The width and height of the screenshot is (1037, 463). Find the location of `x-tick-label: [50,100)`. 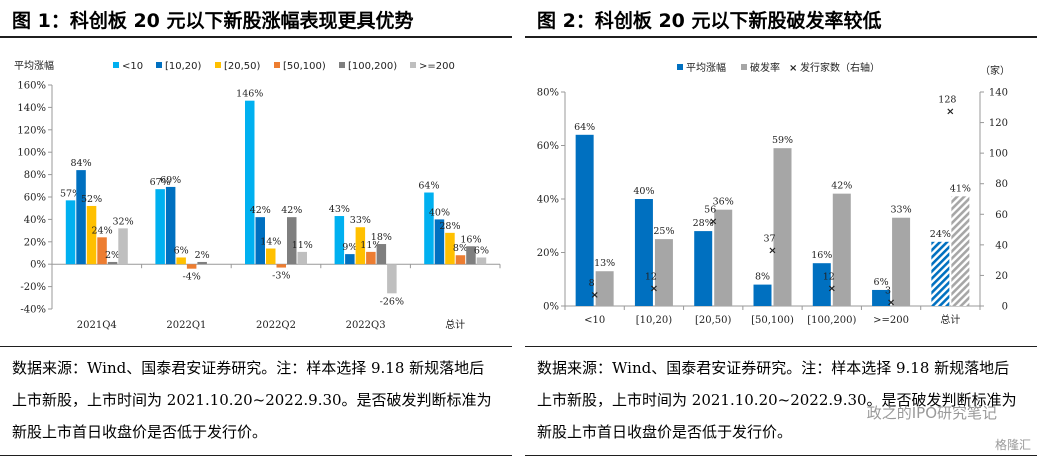

x-tick-label: [50,100) is located at coordinates (772, 320).